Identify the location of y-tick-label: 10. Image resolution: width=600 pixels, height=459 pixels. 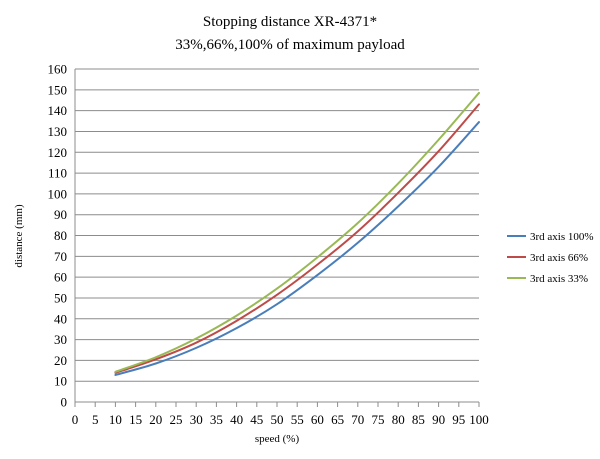
(60, 381).